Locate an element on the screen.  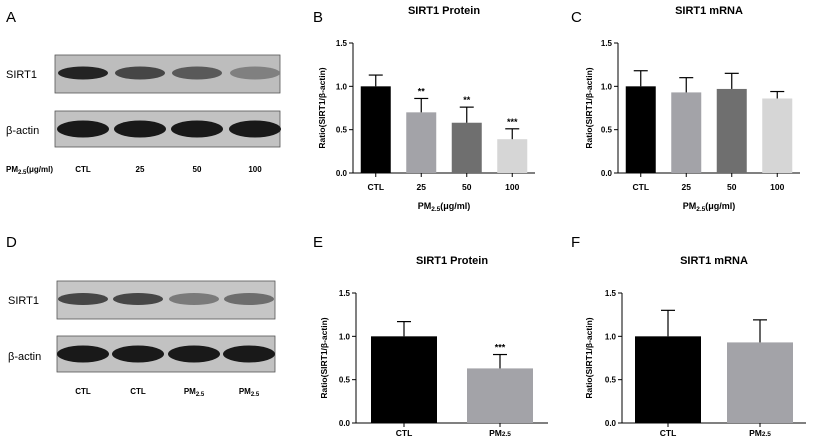
panel-letter-e: E is located at coordinates (318, 242).